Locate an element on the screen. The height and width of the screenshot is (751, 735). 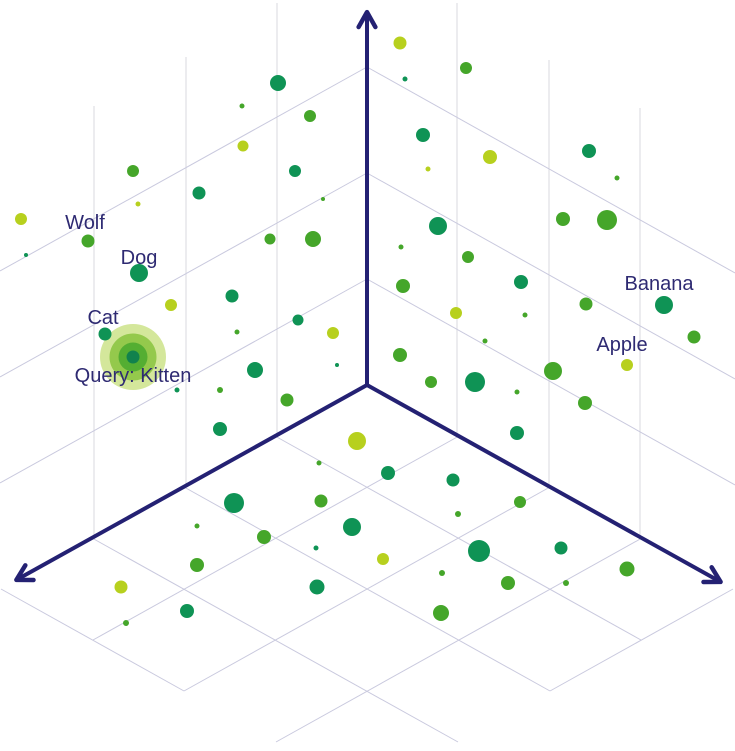
point-label-apple: Apple is located at coordinates (621, 345).